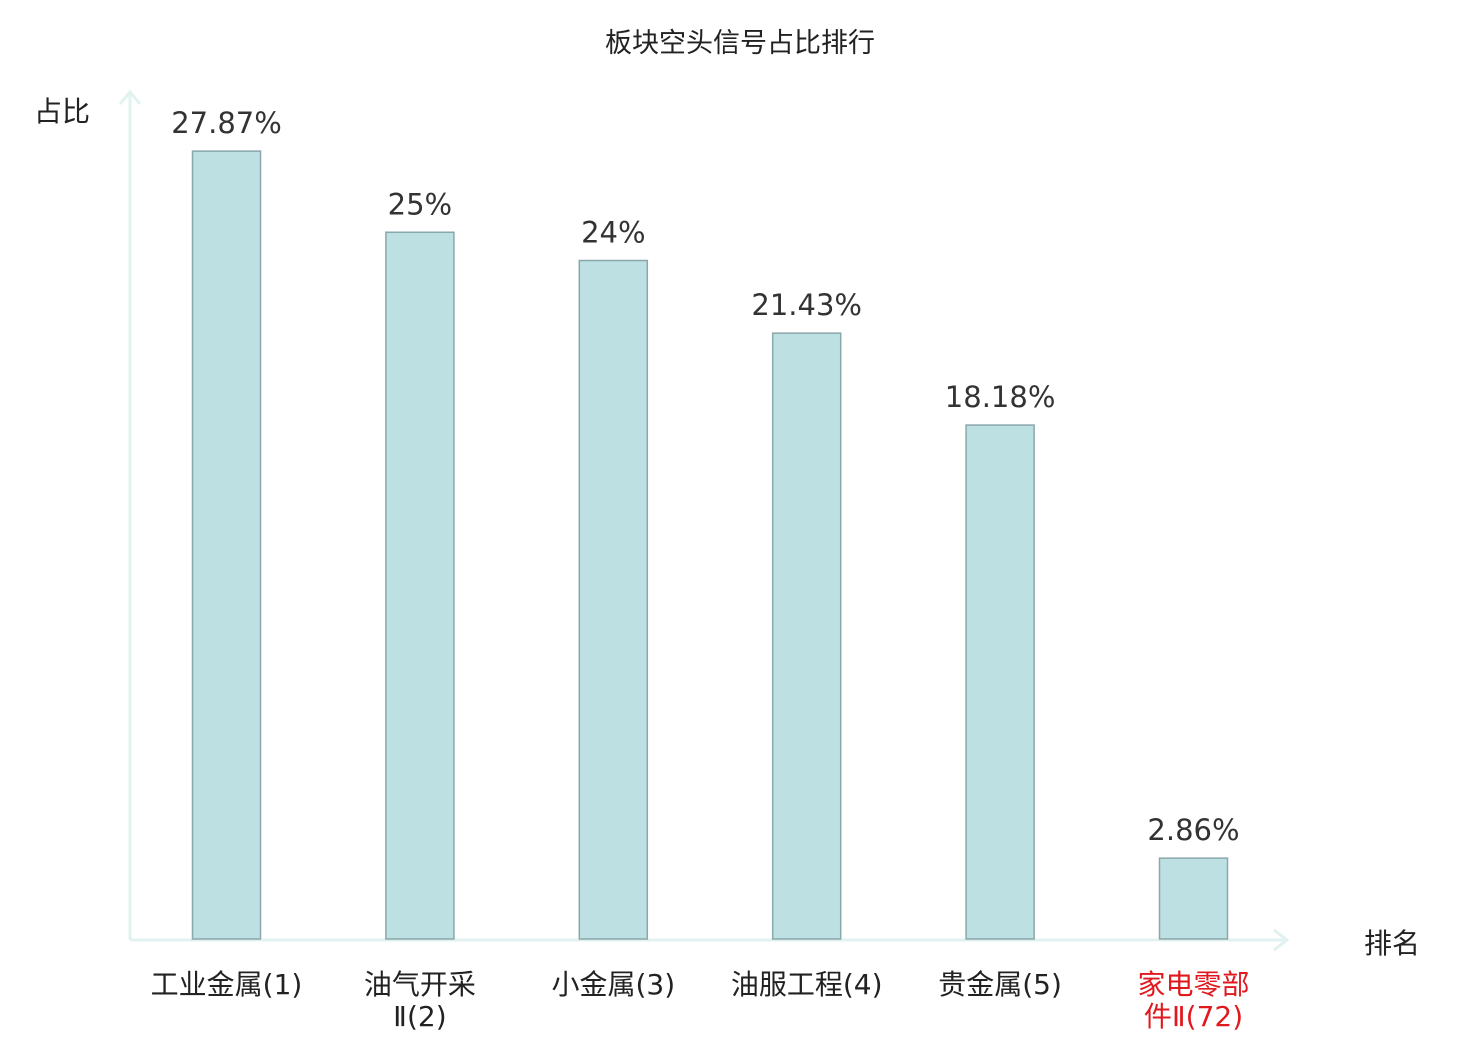 The width and height of the screenshot is (1480, 1044). I want to click on value-label: 25%, so click(420, 204).